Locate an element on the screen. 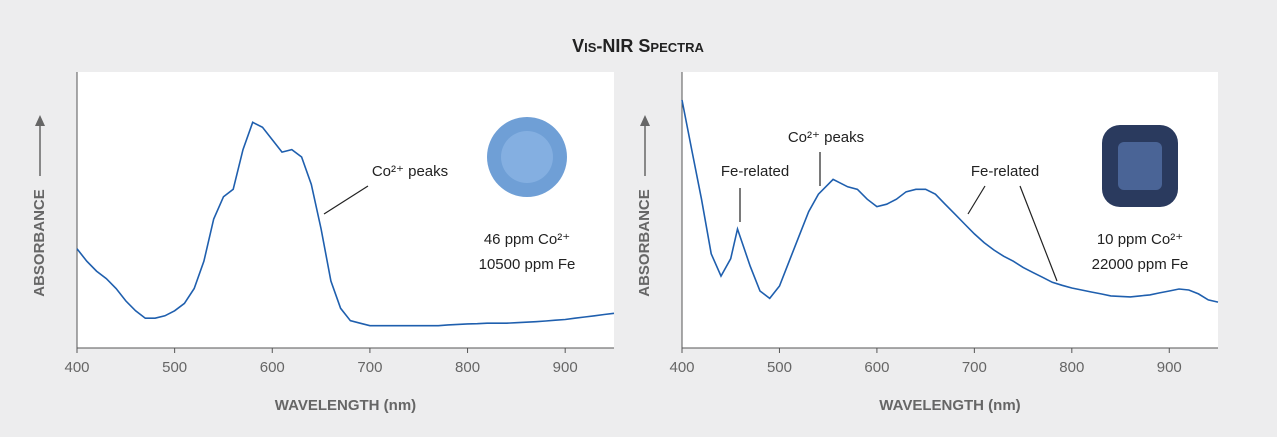 The height and width of the screenshot is (437, 1277). annotation: 10 ppm Co²⁺ is located at coordinates (1140, 239).